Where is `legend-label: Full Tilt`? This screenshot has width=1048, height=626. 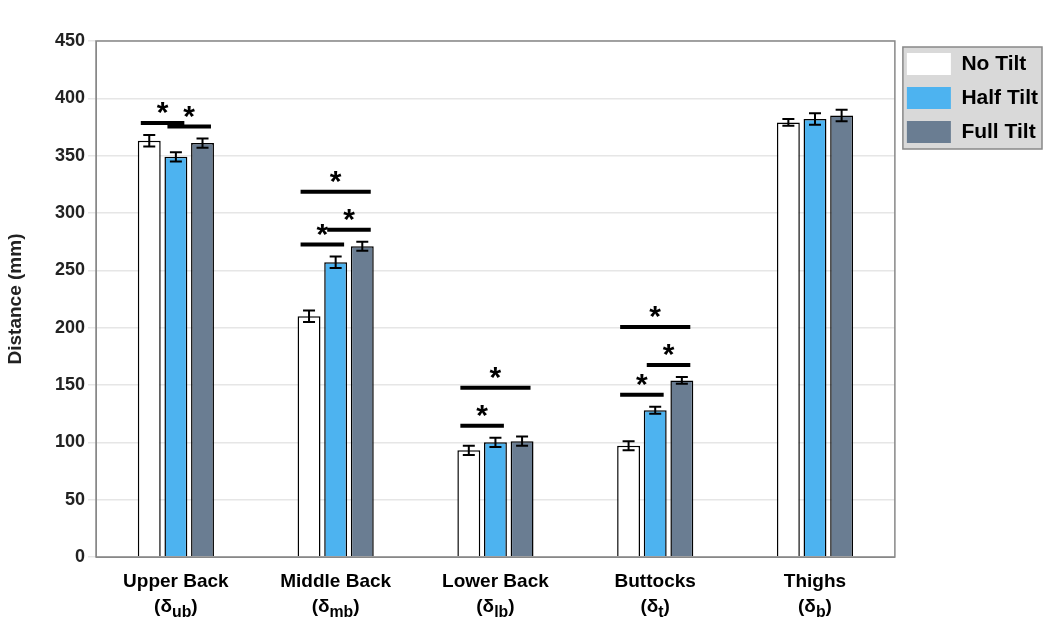 legend-label: Full Tilt is located at coordinates (998, 130).